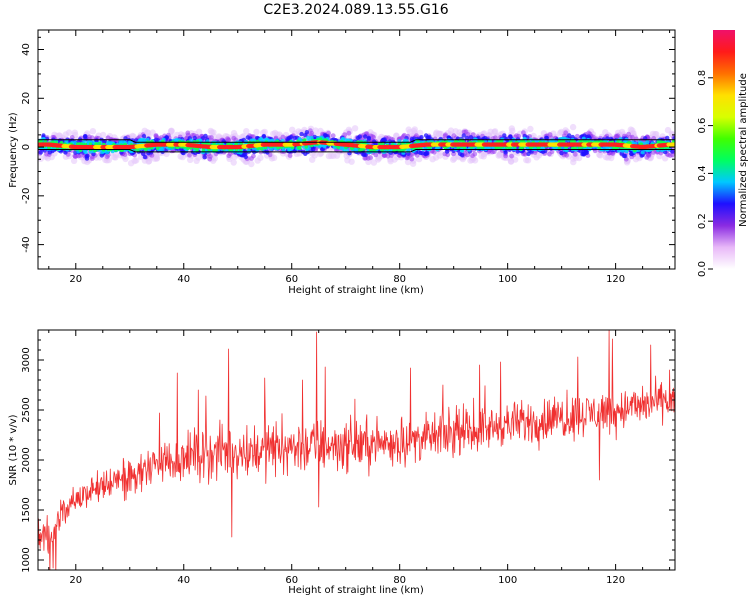 The height and width of the screenshot is (600, 750). What do you see at coordinates (743, 150) in the screenshot?
I see `colorbar-label: Normalized spectral amplitude` at bounding box center [743, 150].